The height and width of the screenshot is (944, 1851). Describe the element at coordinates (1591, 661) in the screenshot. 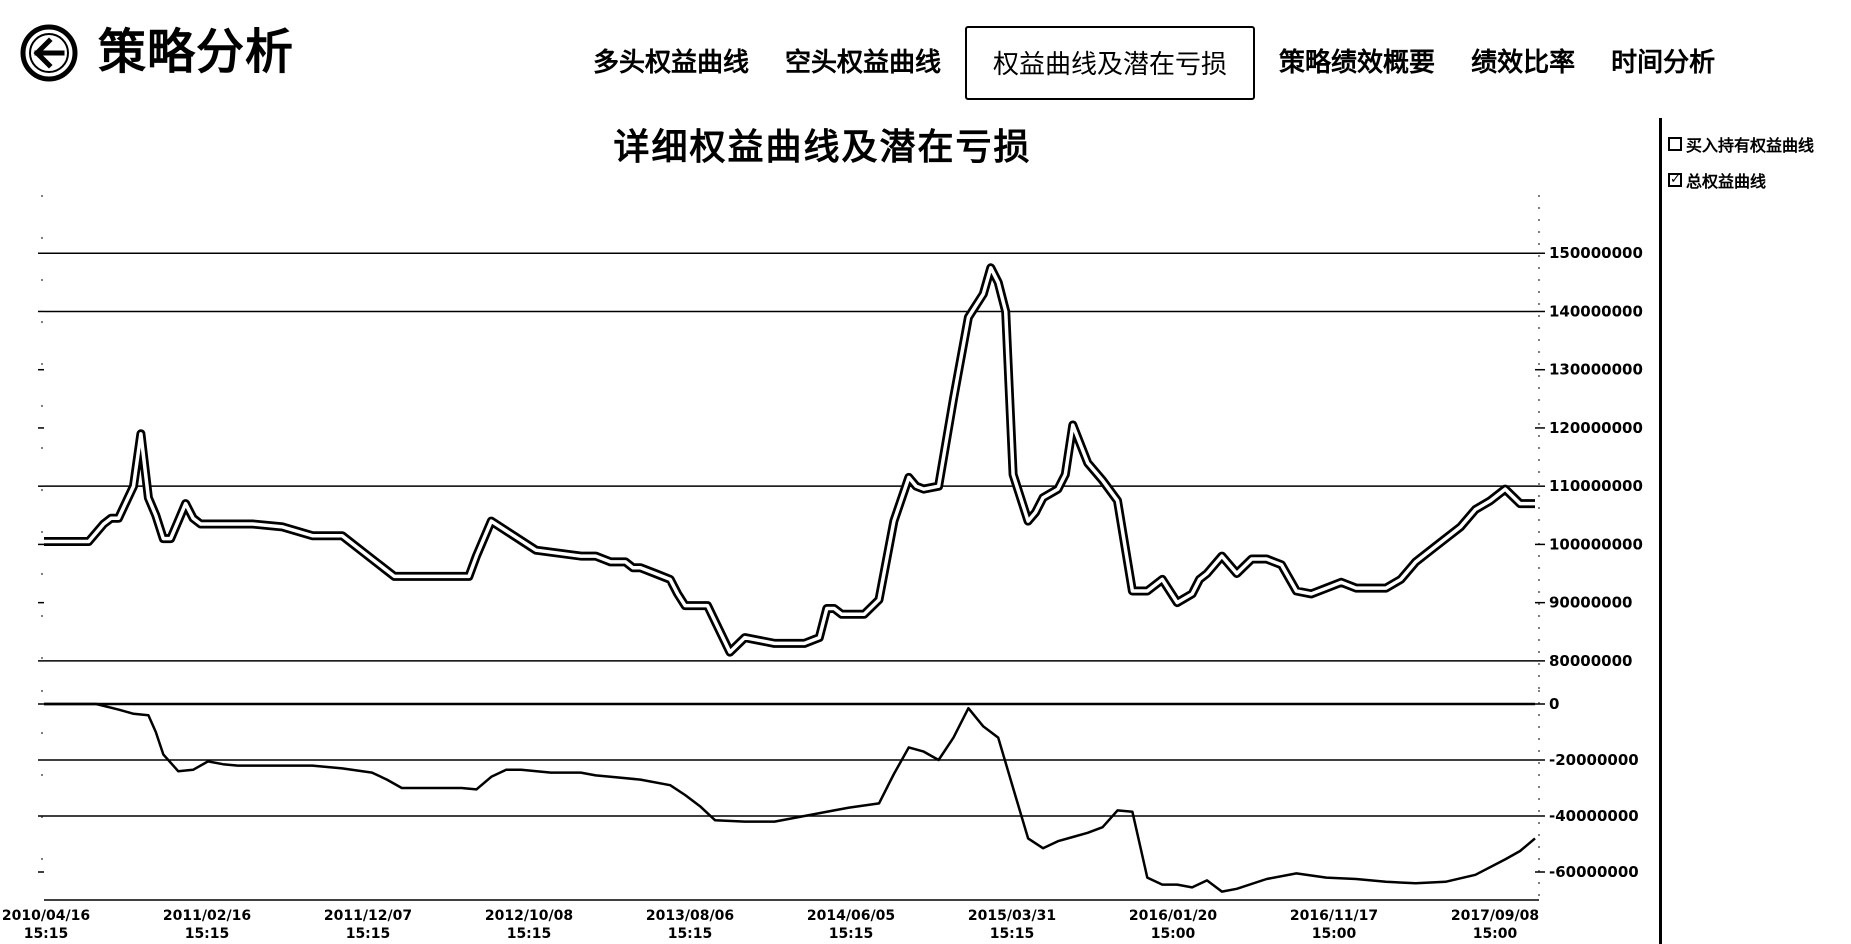

I see `y-tick-label: 80000000` at that location.